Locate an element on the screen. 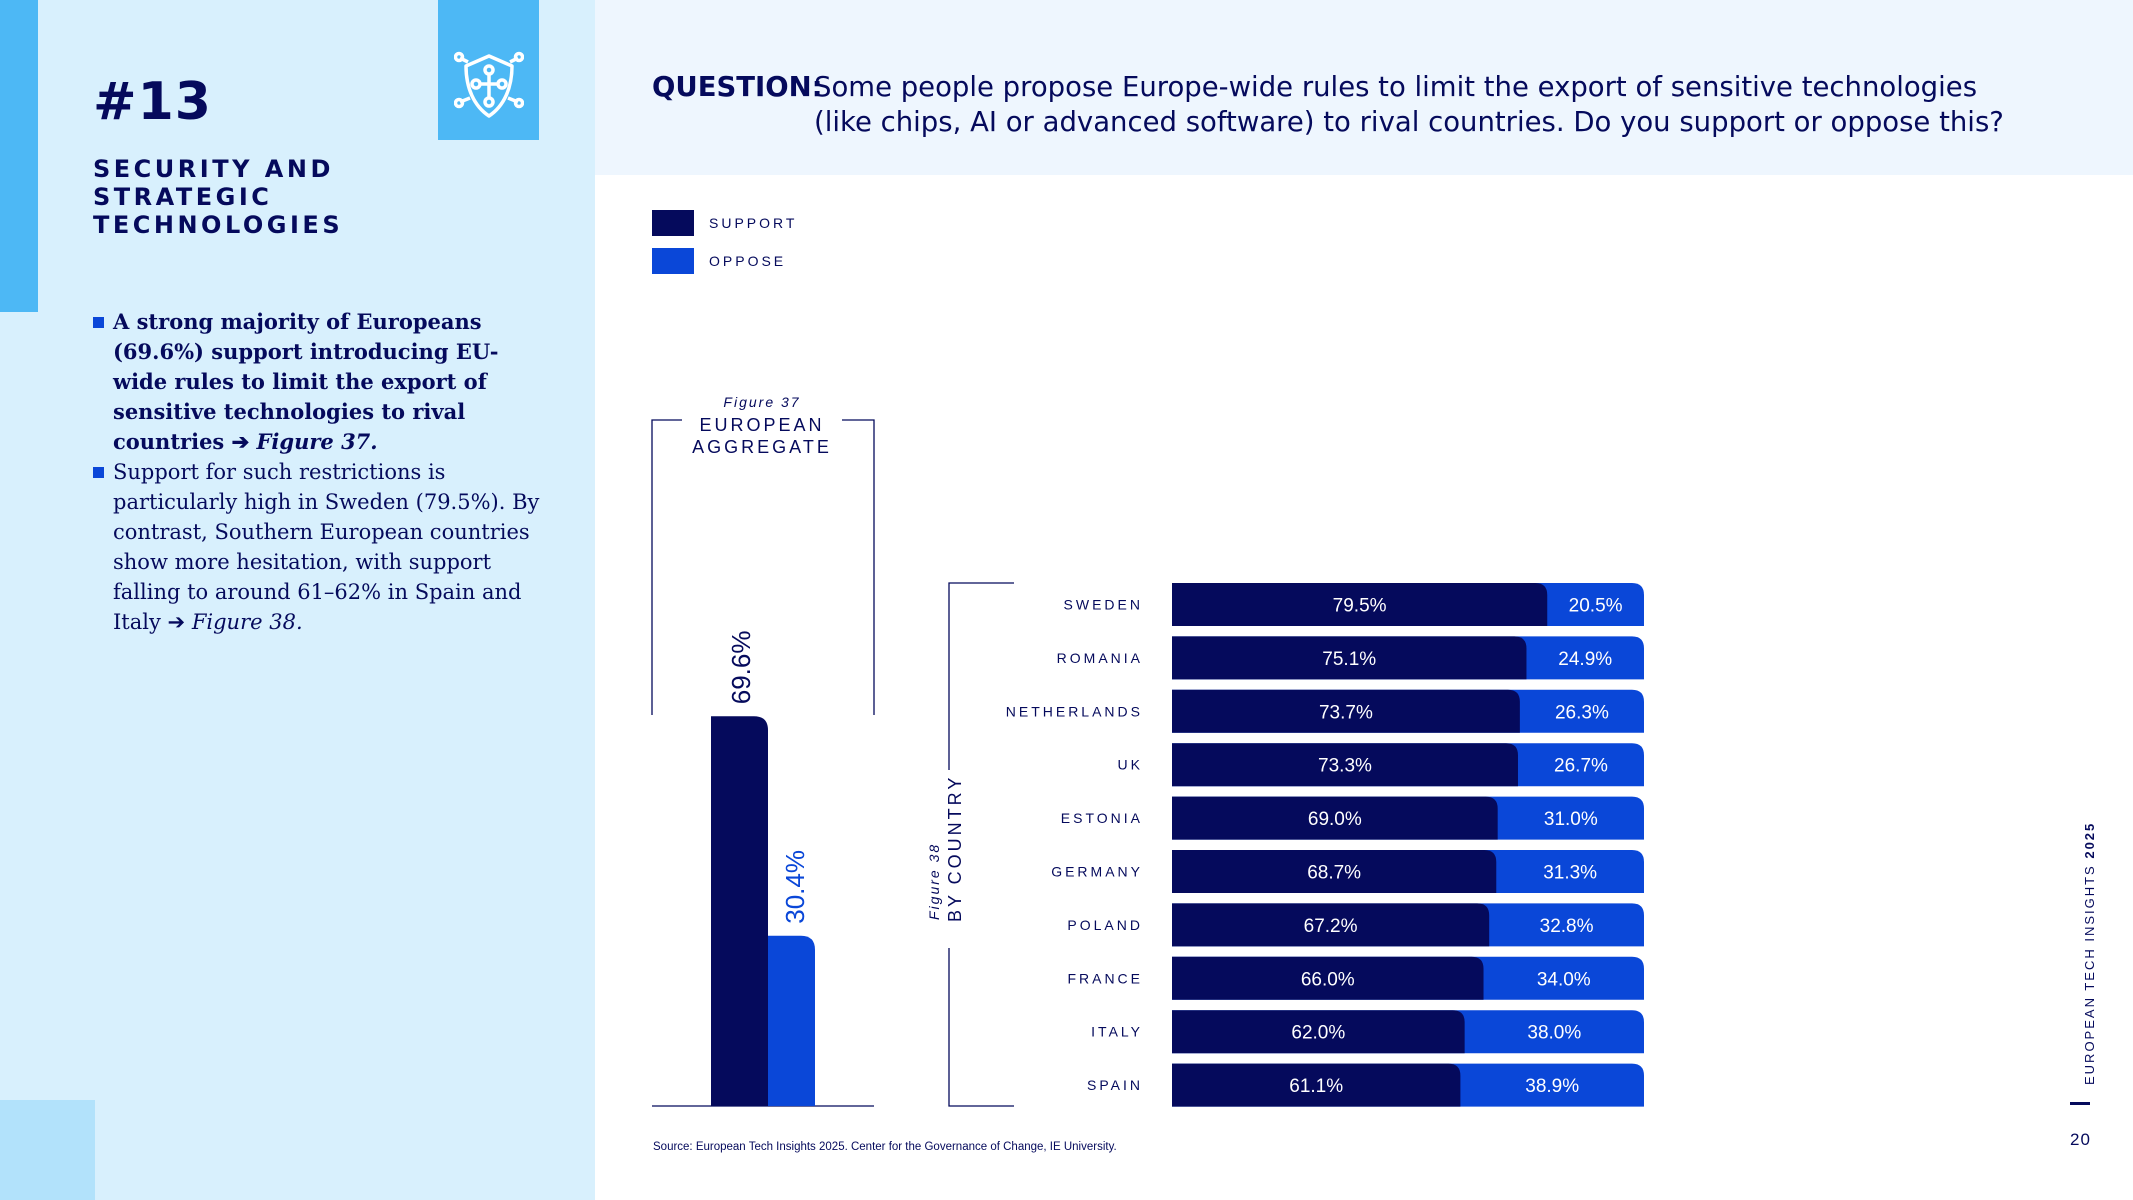 The image size is (2133, 1200). data-label-spain-oppose: 38.9% is located at coordinates (1552, 1086).